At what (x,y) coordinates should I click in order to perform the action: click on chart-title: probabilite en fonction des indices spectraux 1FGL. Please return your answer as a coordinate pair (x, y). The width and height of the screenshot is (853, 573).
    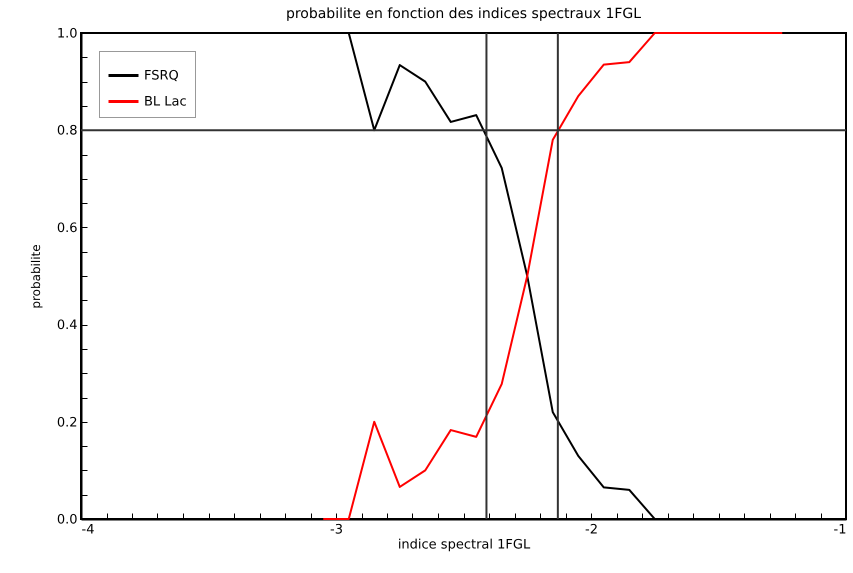
    Looking at the image, I should click on (464, 14).